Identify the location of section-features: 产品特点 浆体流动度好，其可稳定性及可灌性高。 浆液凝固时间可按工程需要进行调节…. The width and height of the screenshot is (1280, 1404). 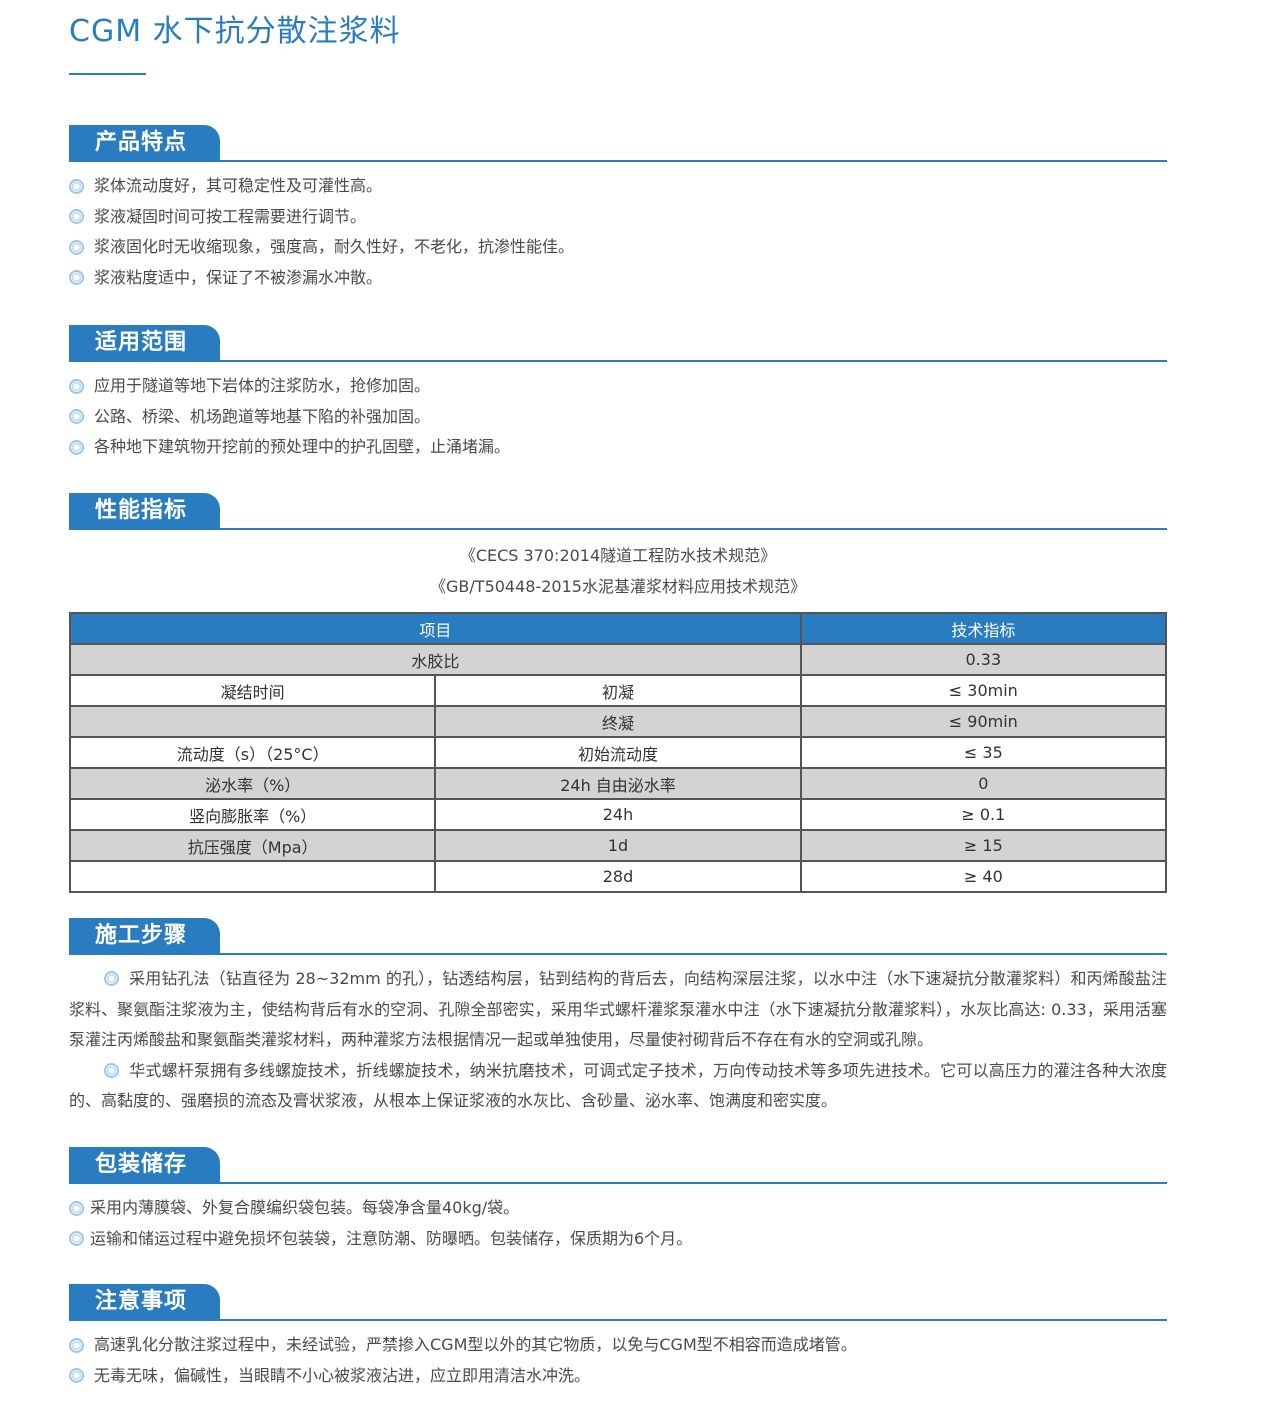
(618, 209).